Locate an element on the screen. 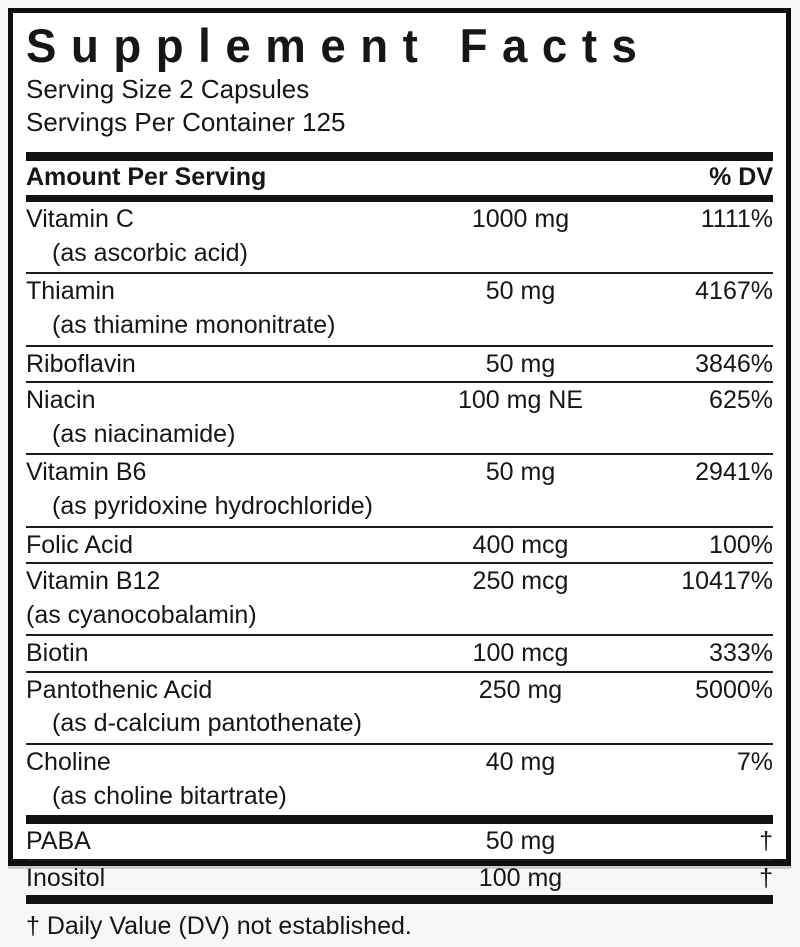  table-row: PABA 50 mg † is located at coordinates (399, 841).